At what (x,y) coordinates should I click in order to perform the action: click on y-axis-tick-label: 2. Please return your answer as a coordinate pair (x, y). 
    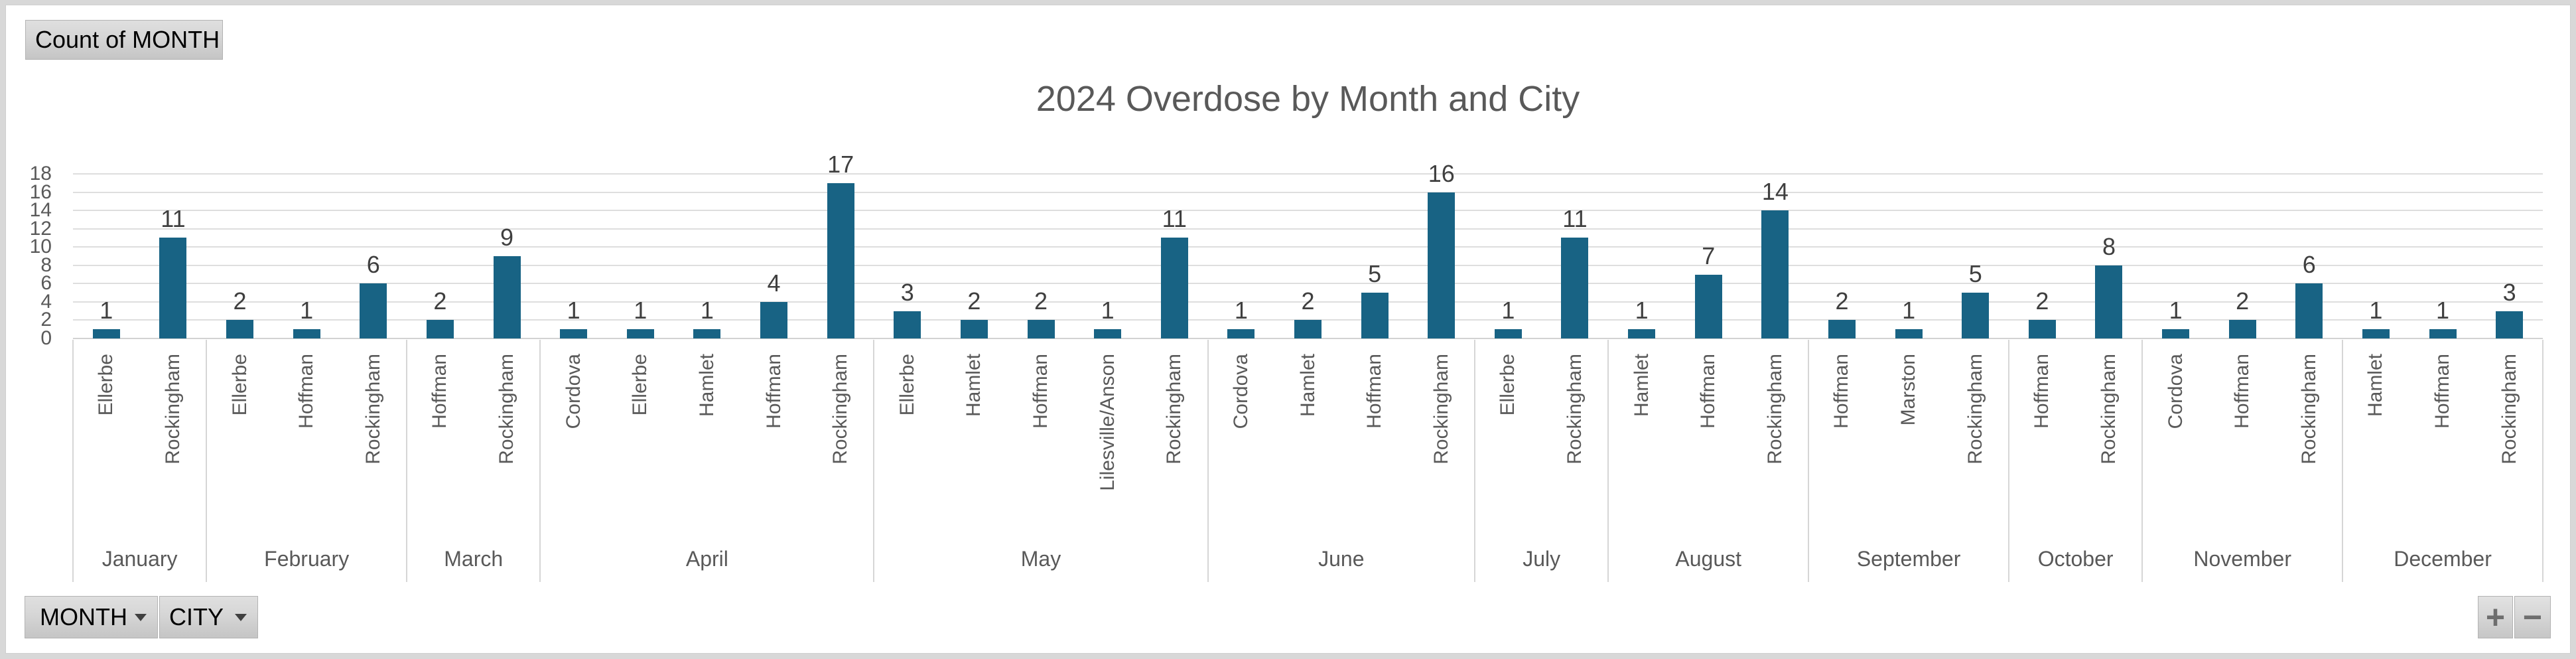
    Looking at the image, I should click on (46, 320).